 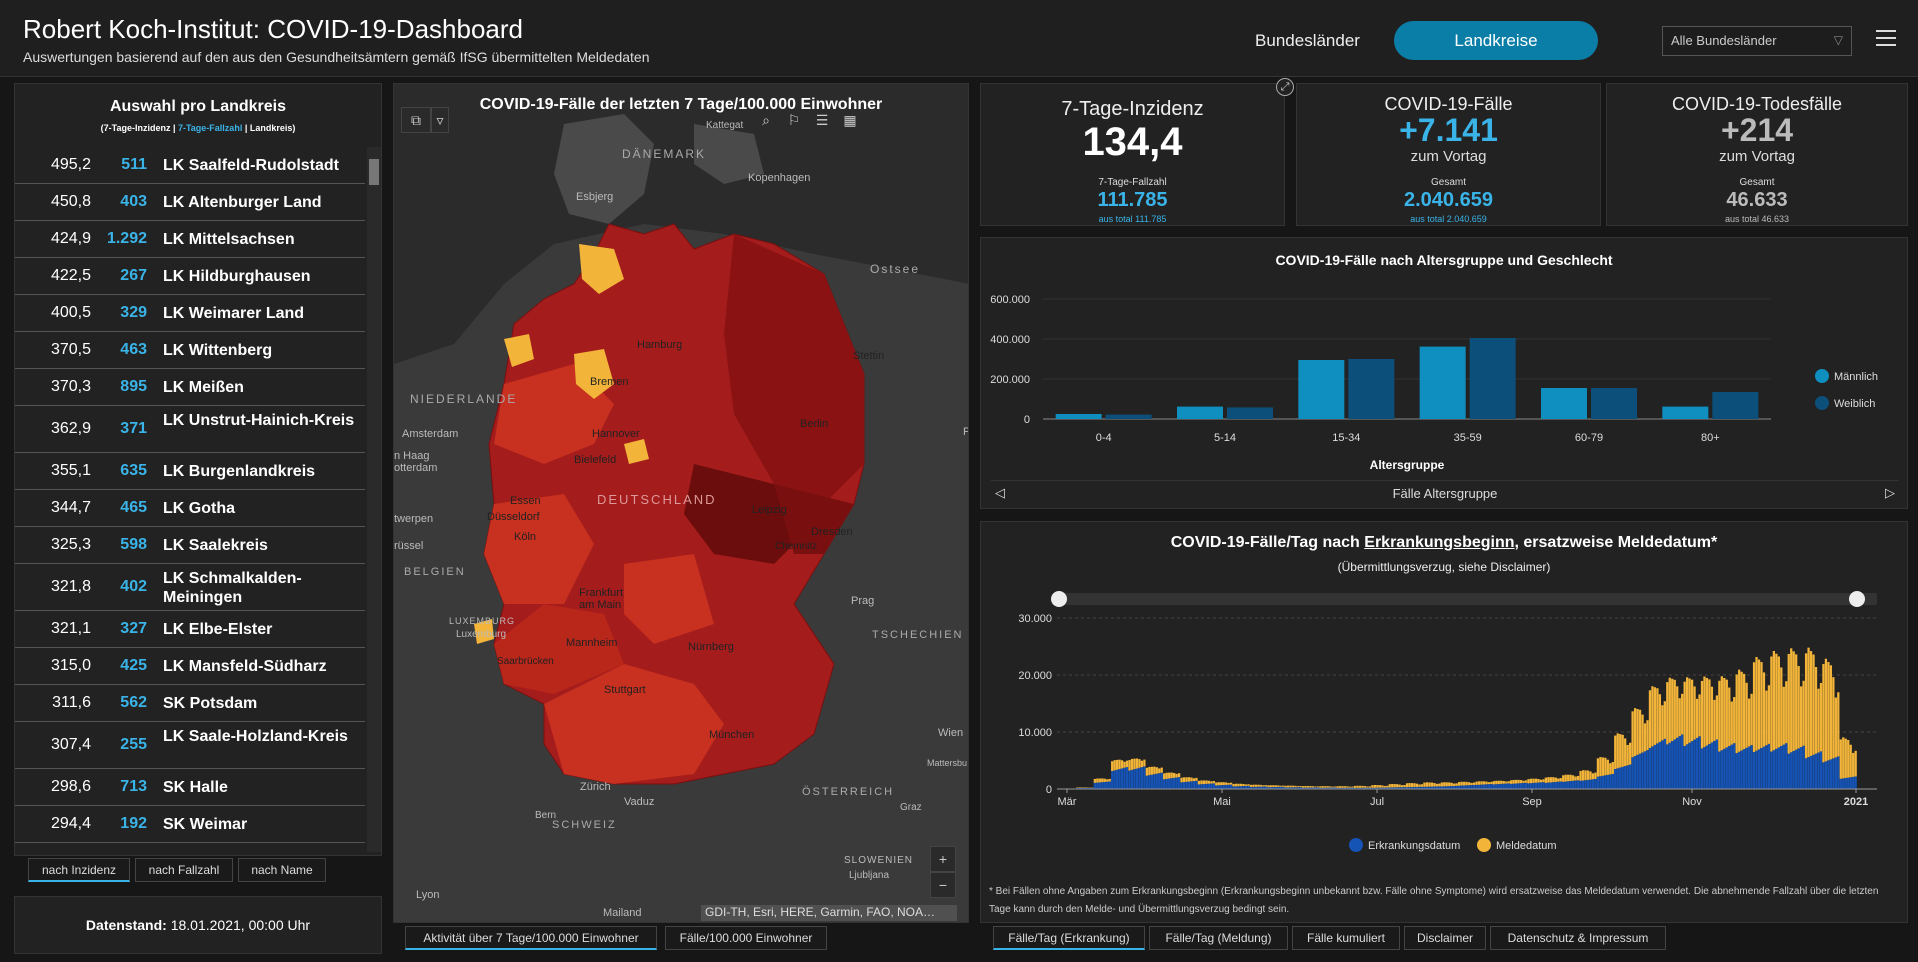 I want to click on map-layer-tab: Fälle/100.000 Einwohner, so click(x=746, y=938).